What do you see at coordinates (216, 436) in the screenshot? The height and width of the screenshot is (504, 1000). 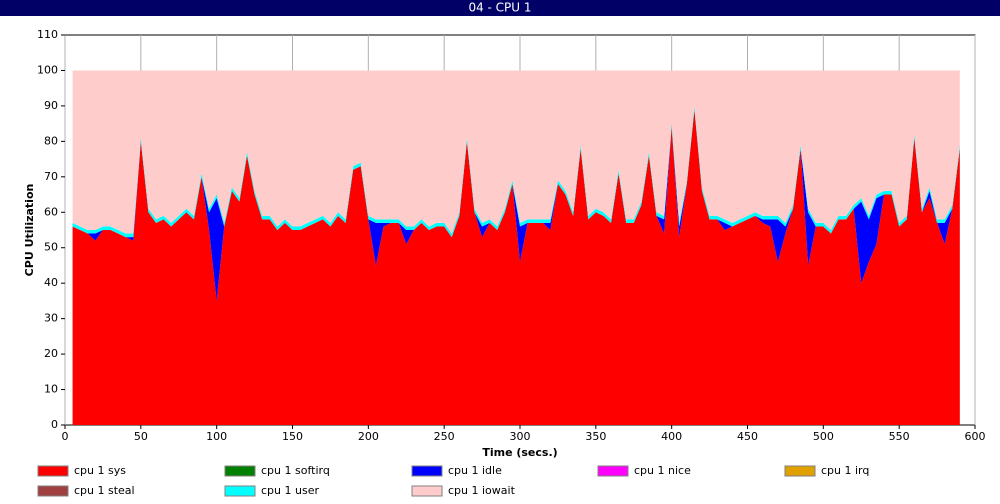 I see `x-tick-label: 100` at bounding box center [216, 436].